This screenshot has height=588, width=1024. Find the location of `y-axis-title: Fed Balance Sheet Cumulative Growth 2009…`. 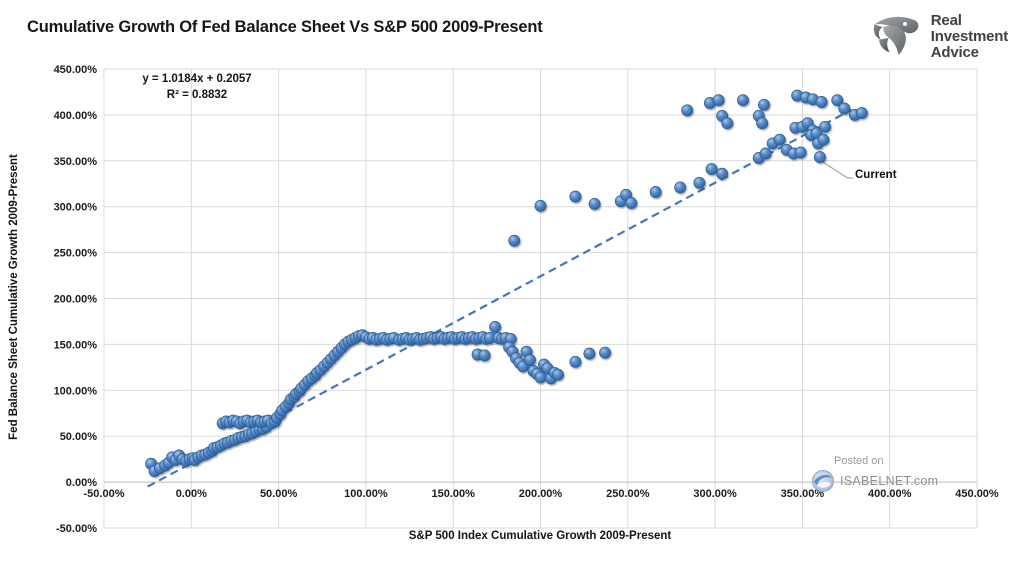

y-axis-title: Fed Balance Sheet Cumulative Growth 2009… is located at coordinates (14, 297).